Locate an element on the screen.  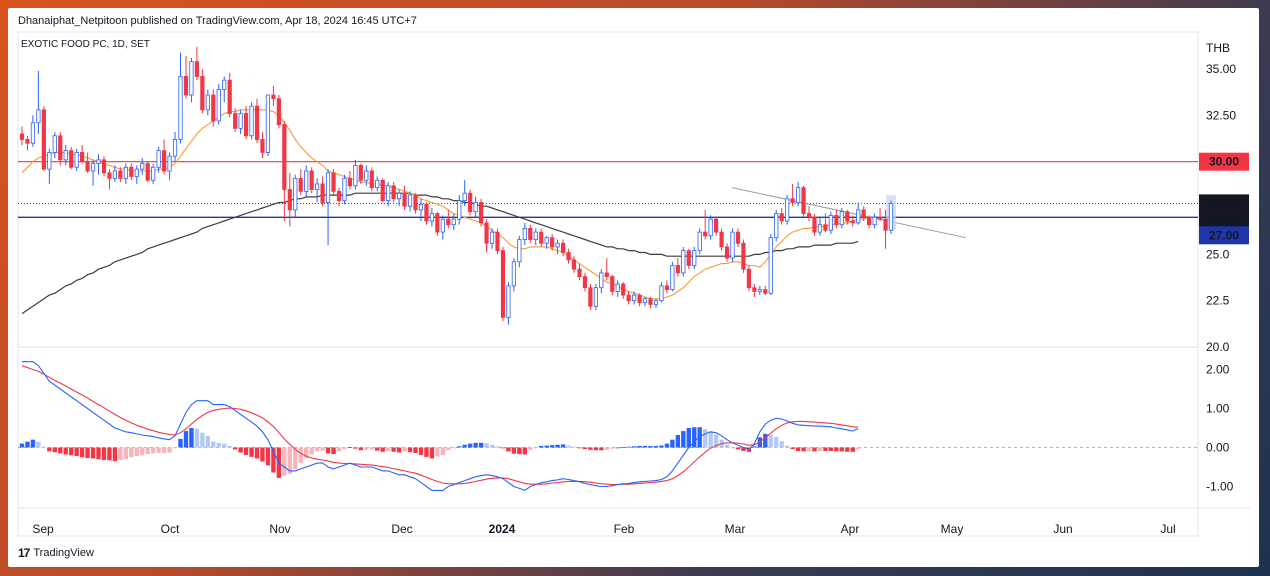
time-axis-label: 2024 is located at coordinates (502, 529).